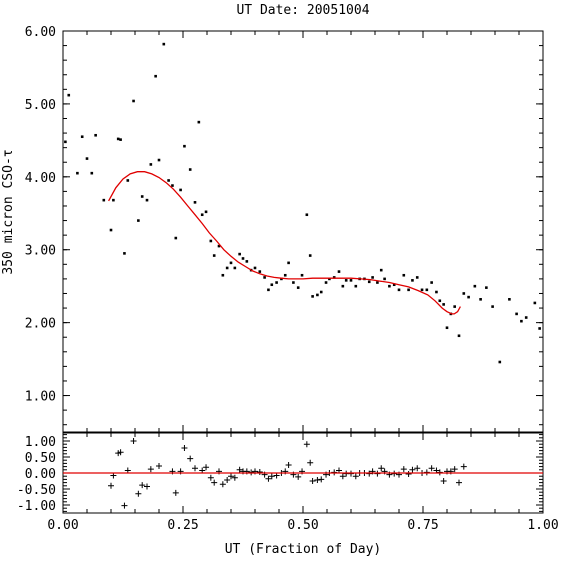  I want to click on x-tick-label: 0.00, so click(62, 525).